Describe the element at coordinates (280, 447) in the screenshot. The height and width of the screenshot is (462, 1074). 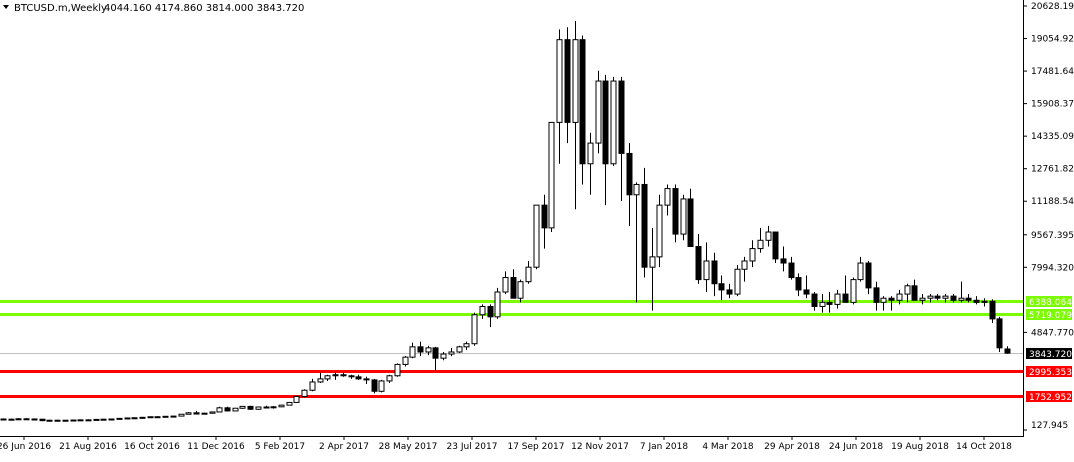
I see `x-tick-label: 5 Feb 2017` at that location.